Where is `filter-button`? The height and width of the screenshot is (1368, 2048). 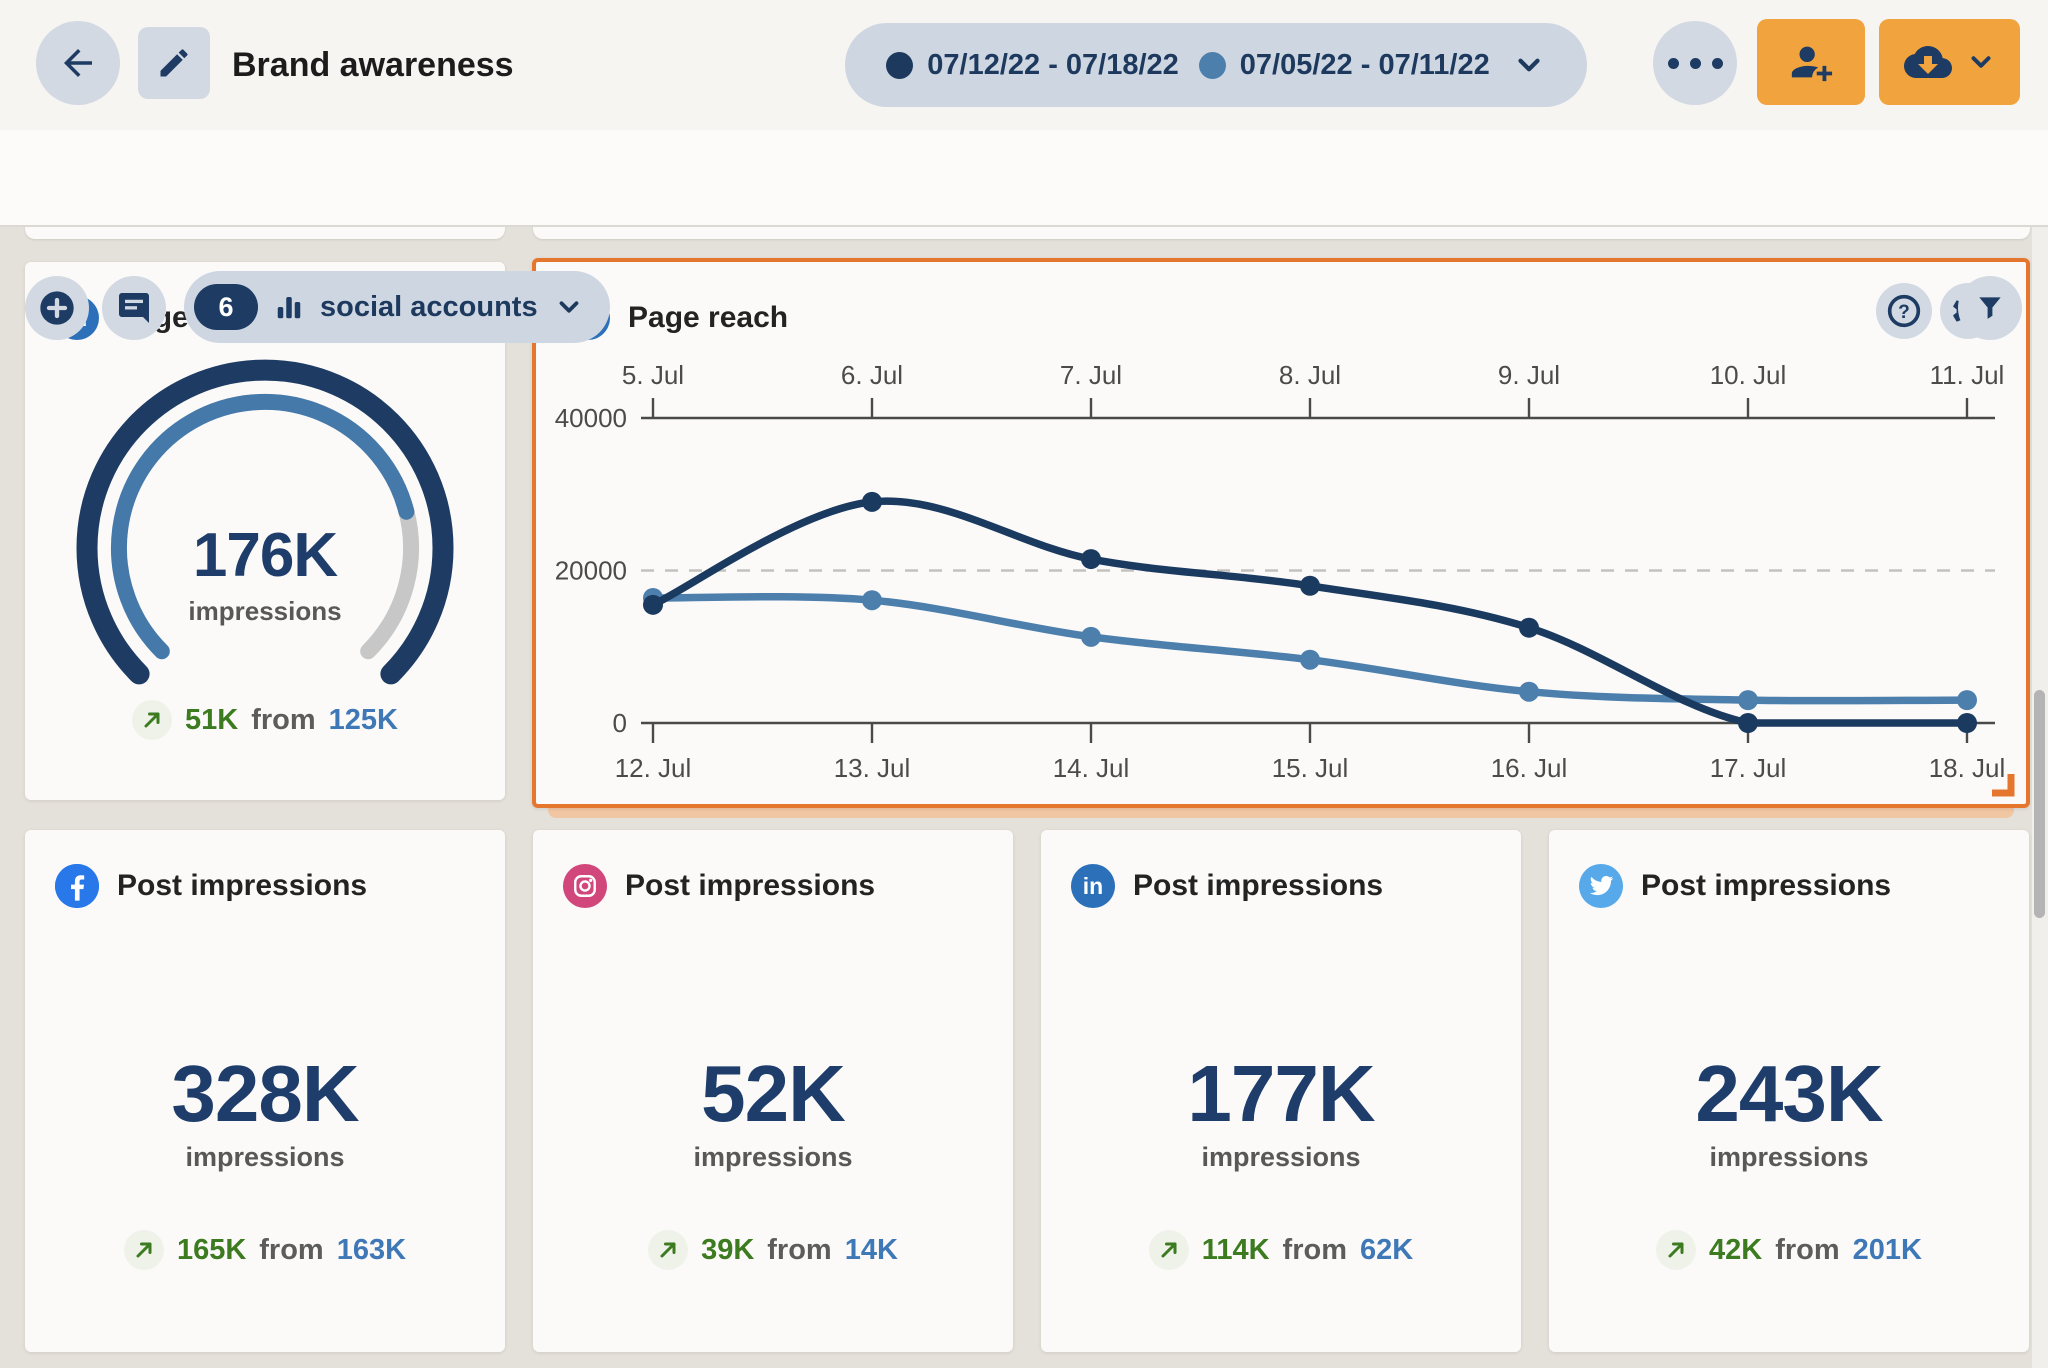
filter-button is located at coordinates (1990, 308).